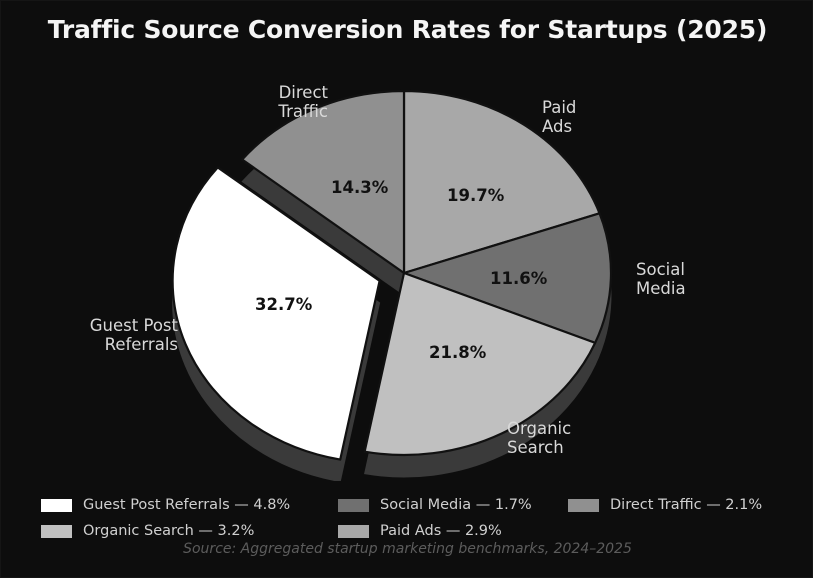 This screenshot has width=813, height=578. What do you see at coordinates (133, 335) in the screenshot?
I see `pie-label-guest_post_referrals: Guest Post Referrals` at bounding box center [133, 335].